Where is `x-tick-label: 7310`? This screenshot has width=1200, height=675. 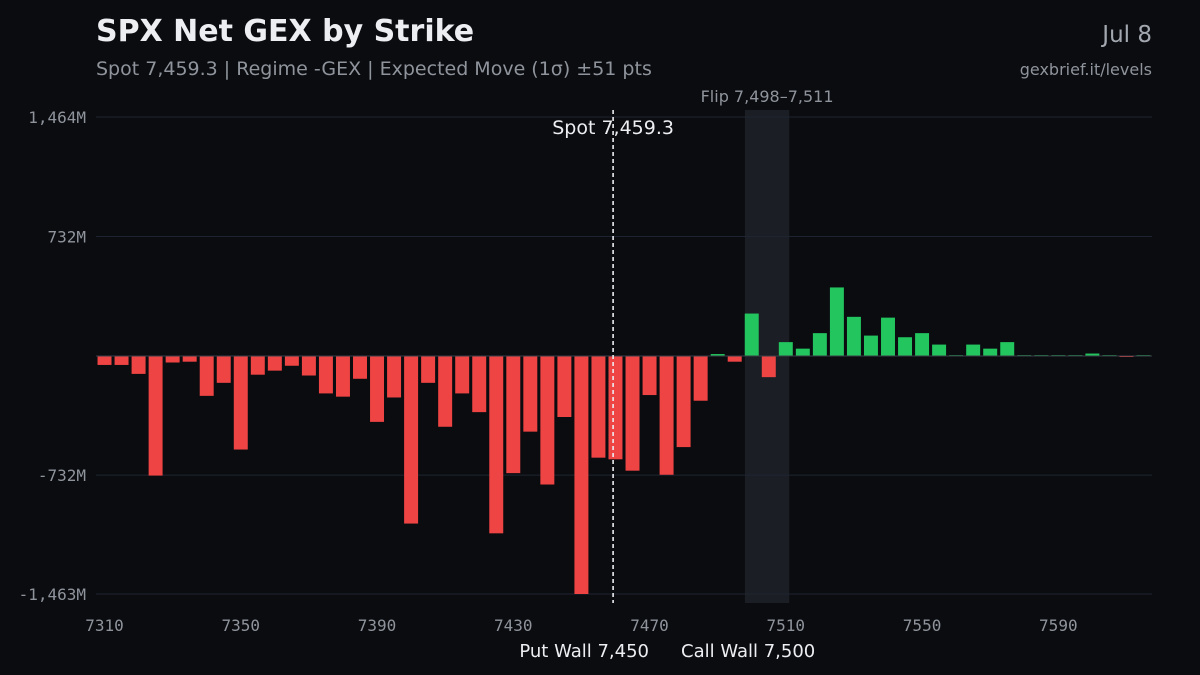 x-tick-label: 7310 is located at coordinates (104, 625).